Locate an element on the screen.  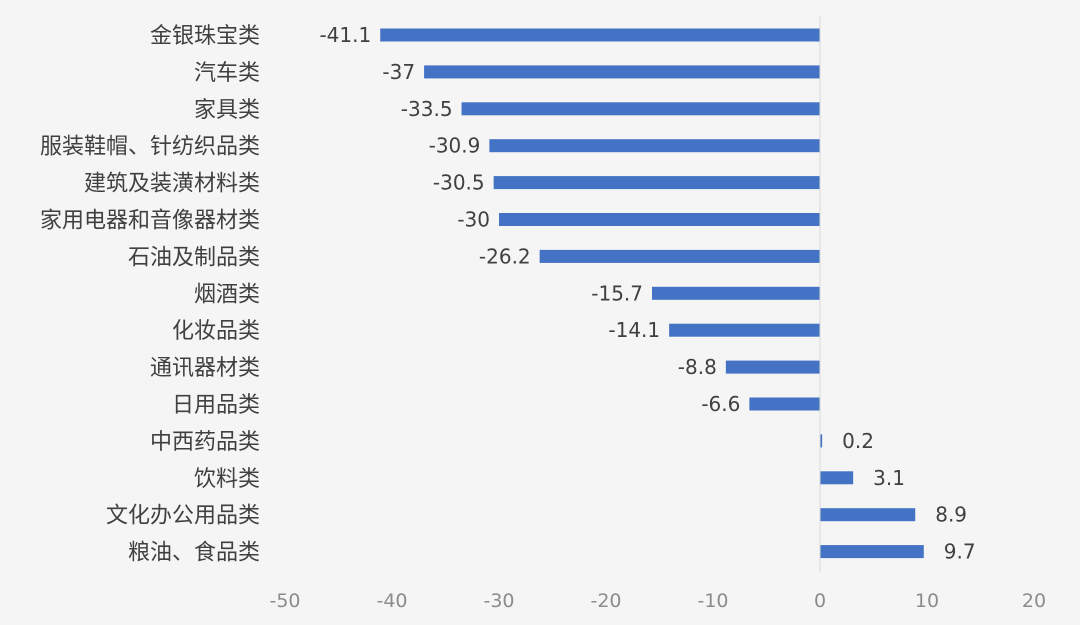
category-label: 日用品类 is located at coordinates (216, 405).